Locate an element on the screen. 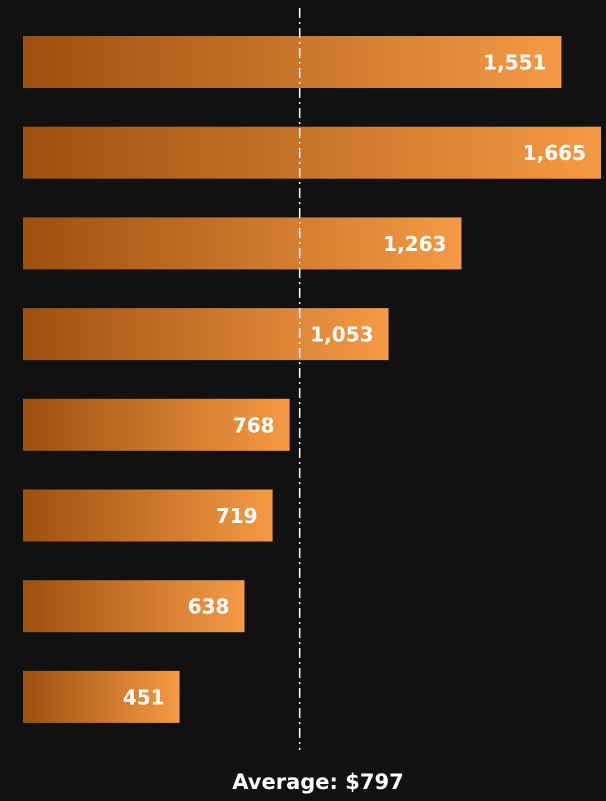 The width and height of the screenshot is (606, 801). data-label: 638 is located at coordinates (209, 607).